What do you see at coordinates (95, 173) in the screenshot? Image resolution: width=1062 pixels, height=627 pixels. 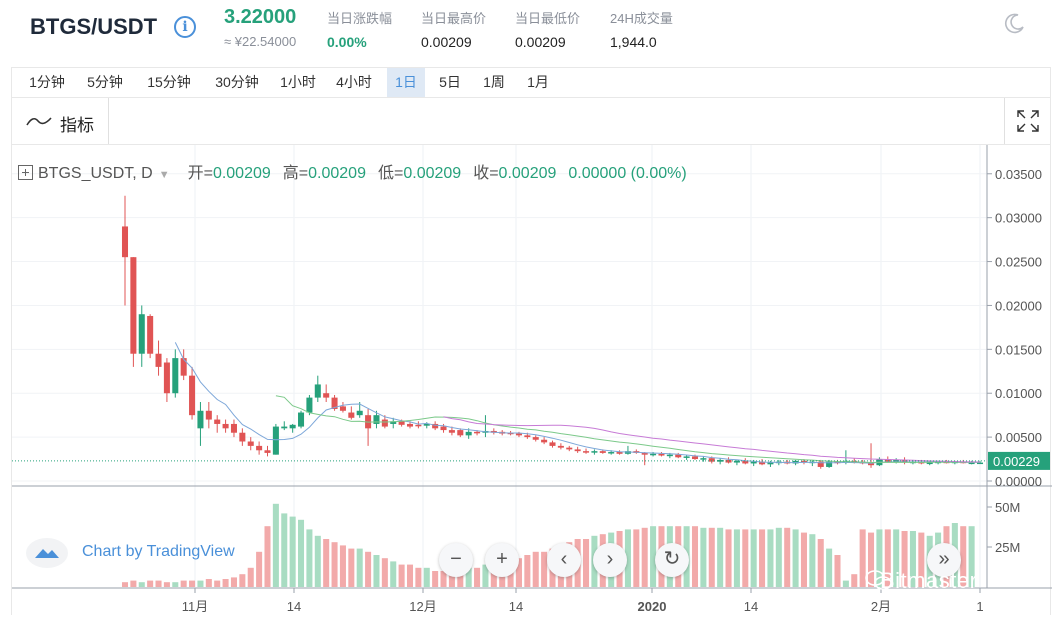 I see `legend-symbol: BTGS_USDT, D` at bounding box center [95, 173].